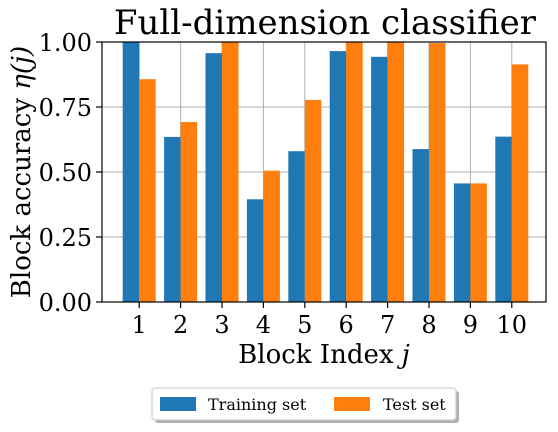 The image size is (558, 432). I want to click on x-tick-label: 4, so click(263, 325).